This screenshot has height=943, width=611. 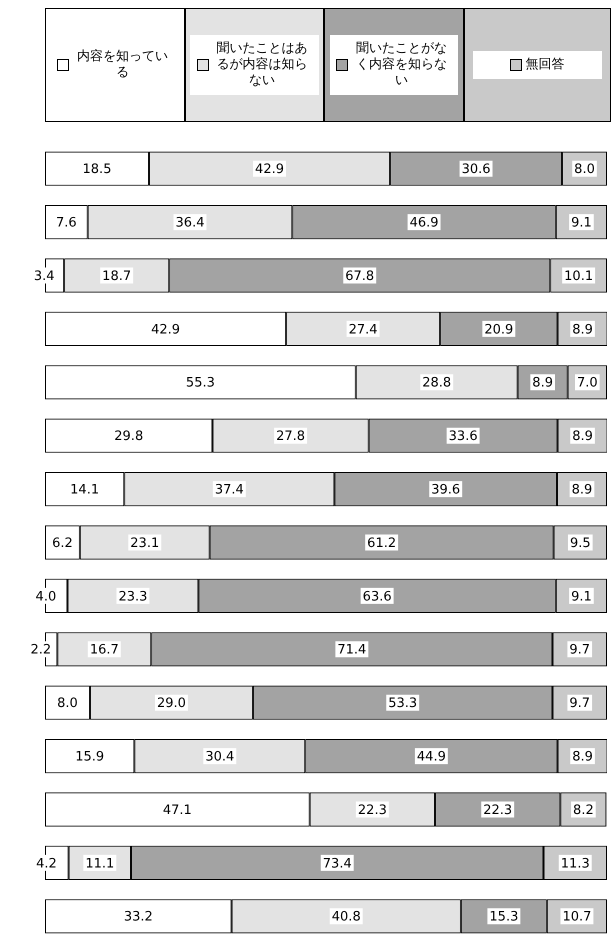 What do you see at coordinates (46, 864) in the screenshot?
I see `data-label: 4.2` at bounding box center [46, 864].